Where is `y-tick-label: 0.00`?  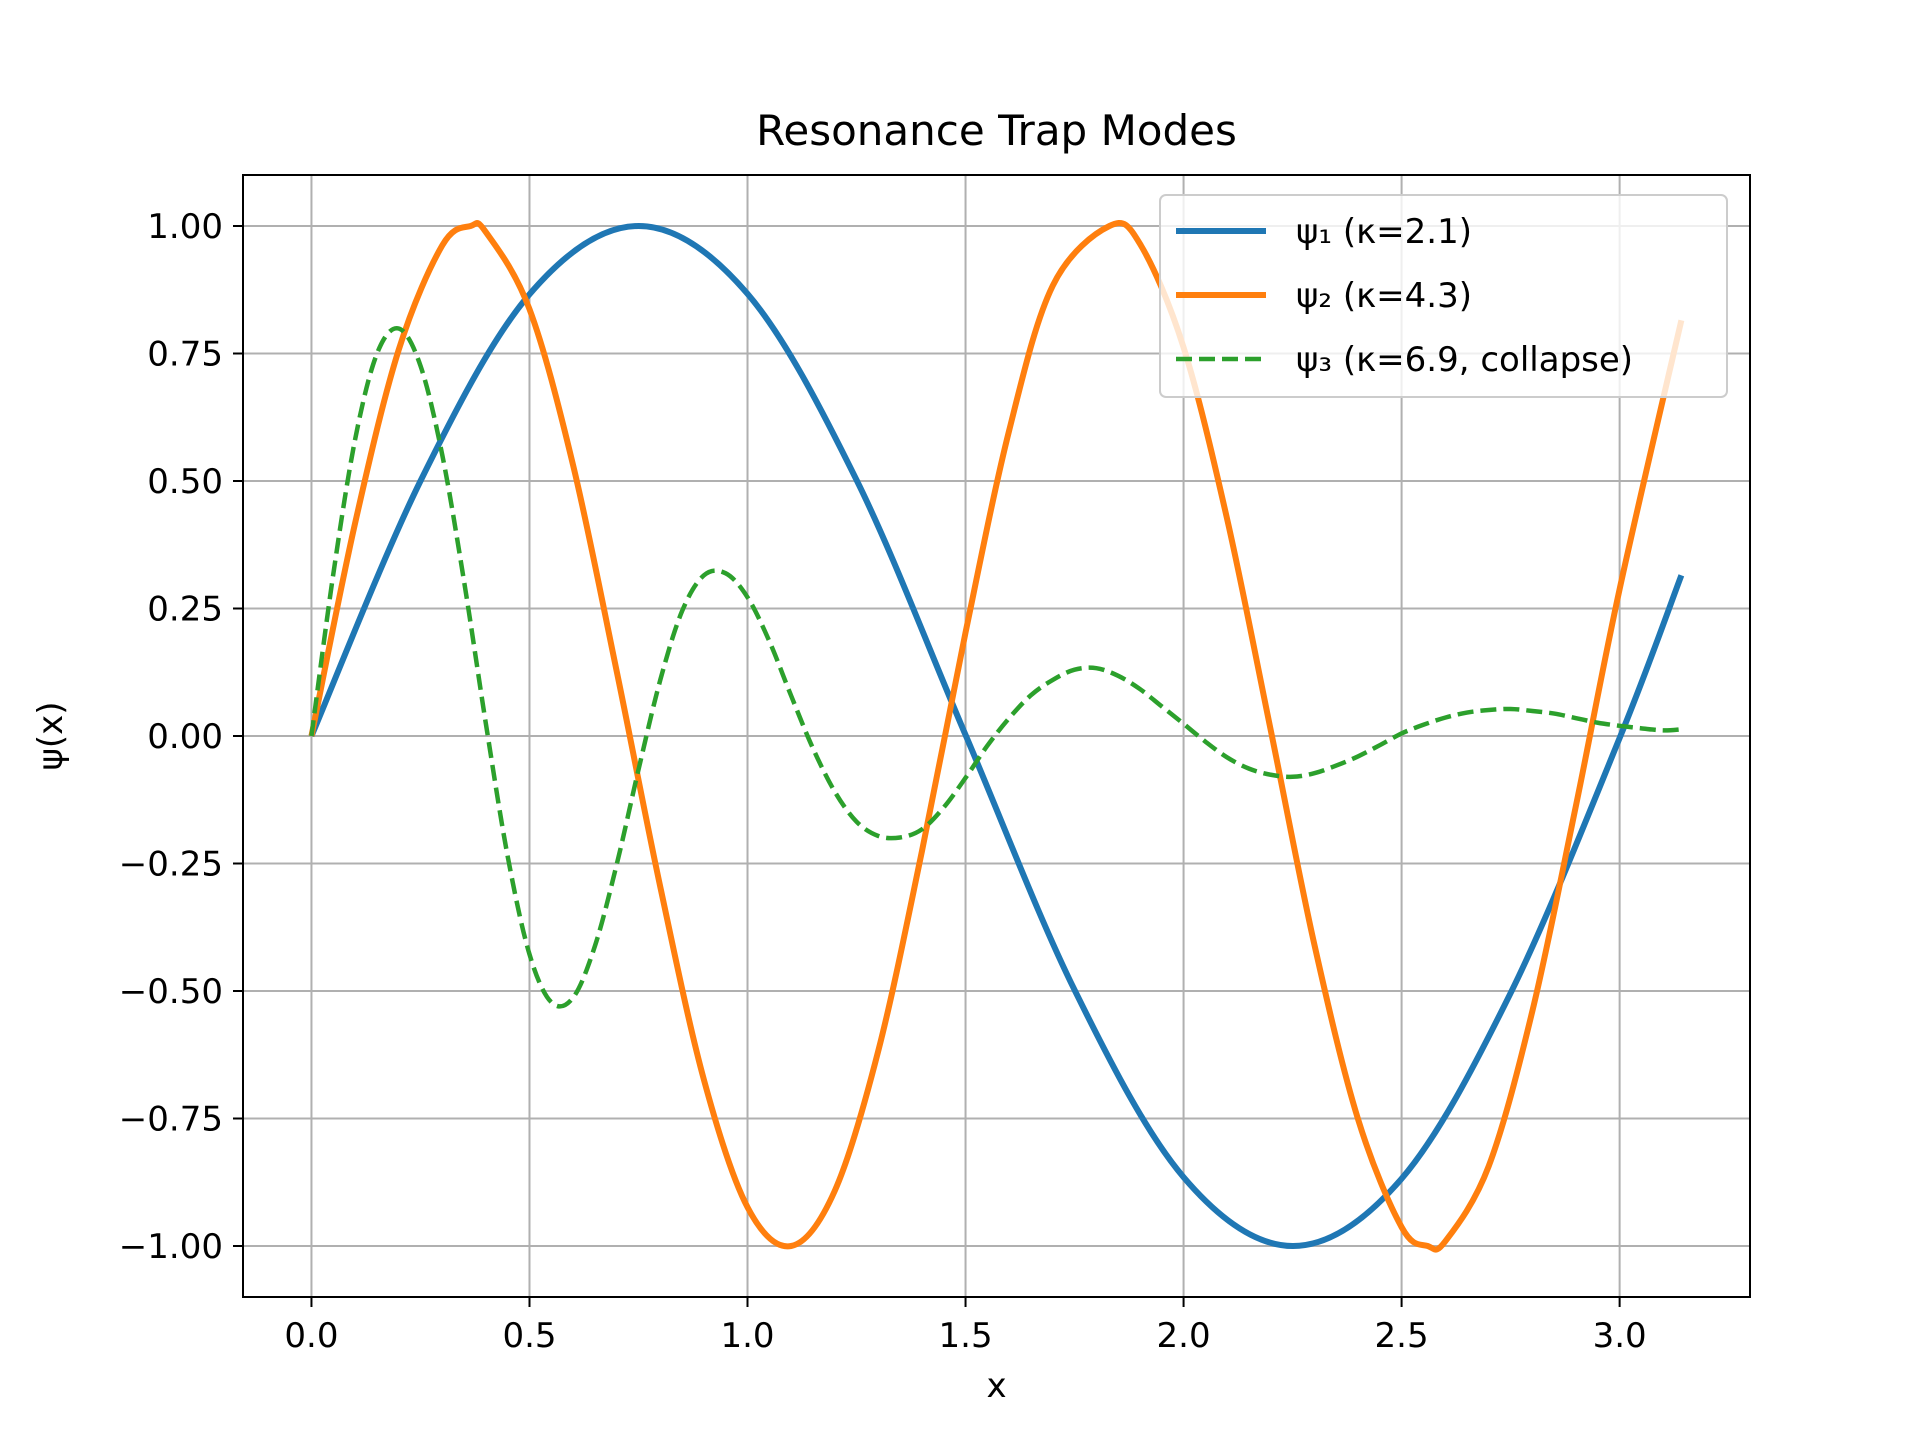
y-tick-label: 0.00 is located at coordinates (185, 737).